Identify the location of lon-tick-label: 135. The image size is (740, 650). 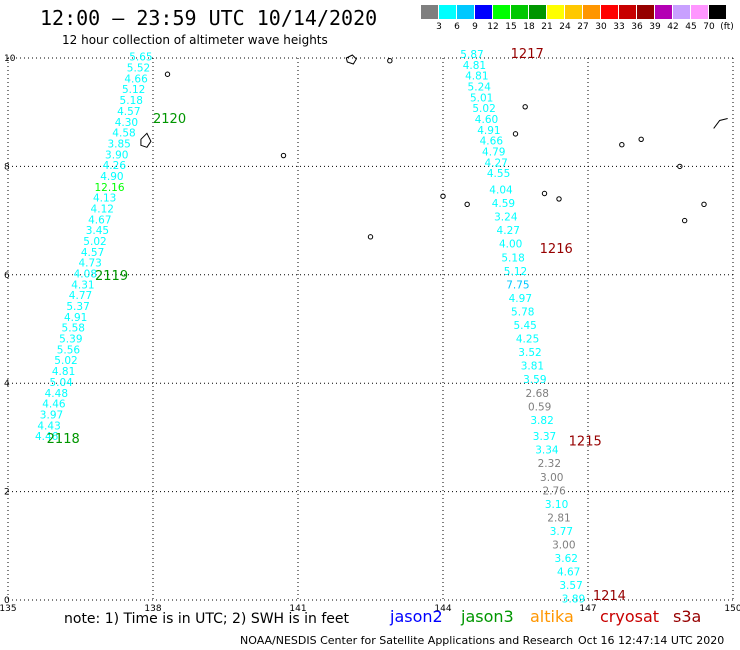
(8, 609).